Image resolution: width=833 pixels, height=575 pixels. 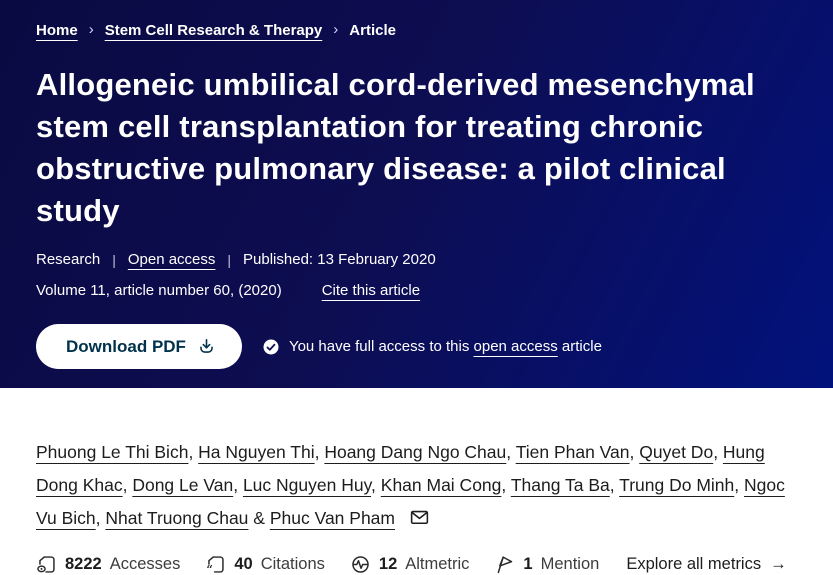 I want to click on mentions-label: Mention, so click(x=570, y=563).